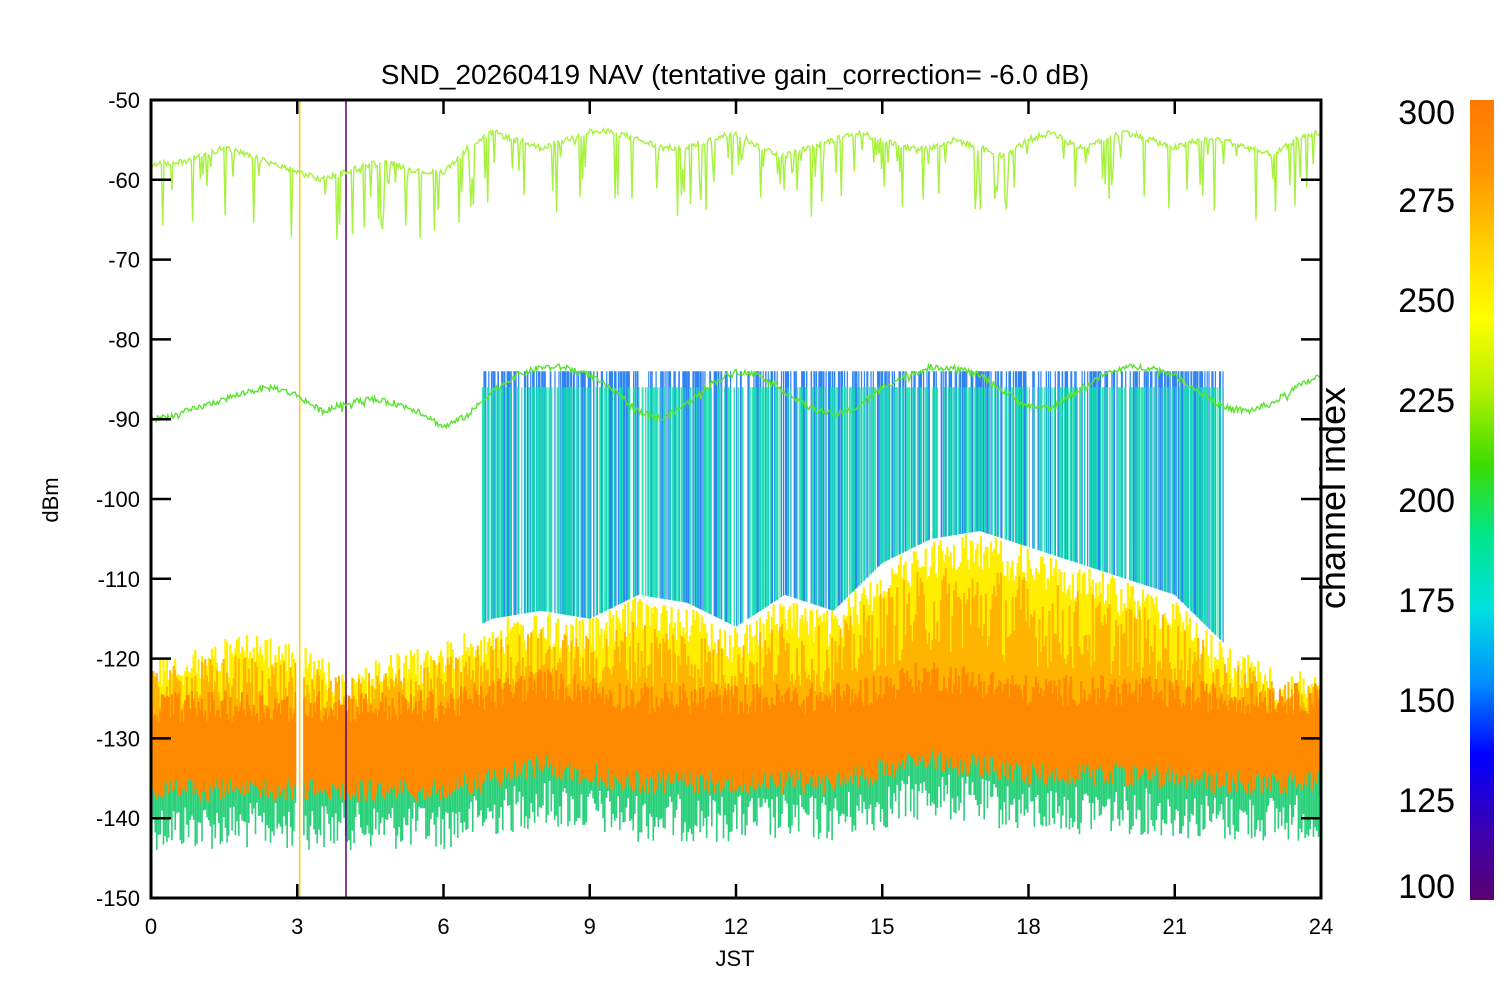 The height and width of the screenshot is (1000, 1500). I want to click on y-tick-label: -120, so click(118, 659).